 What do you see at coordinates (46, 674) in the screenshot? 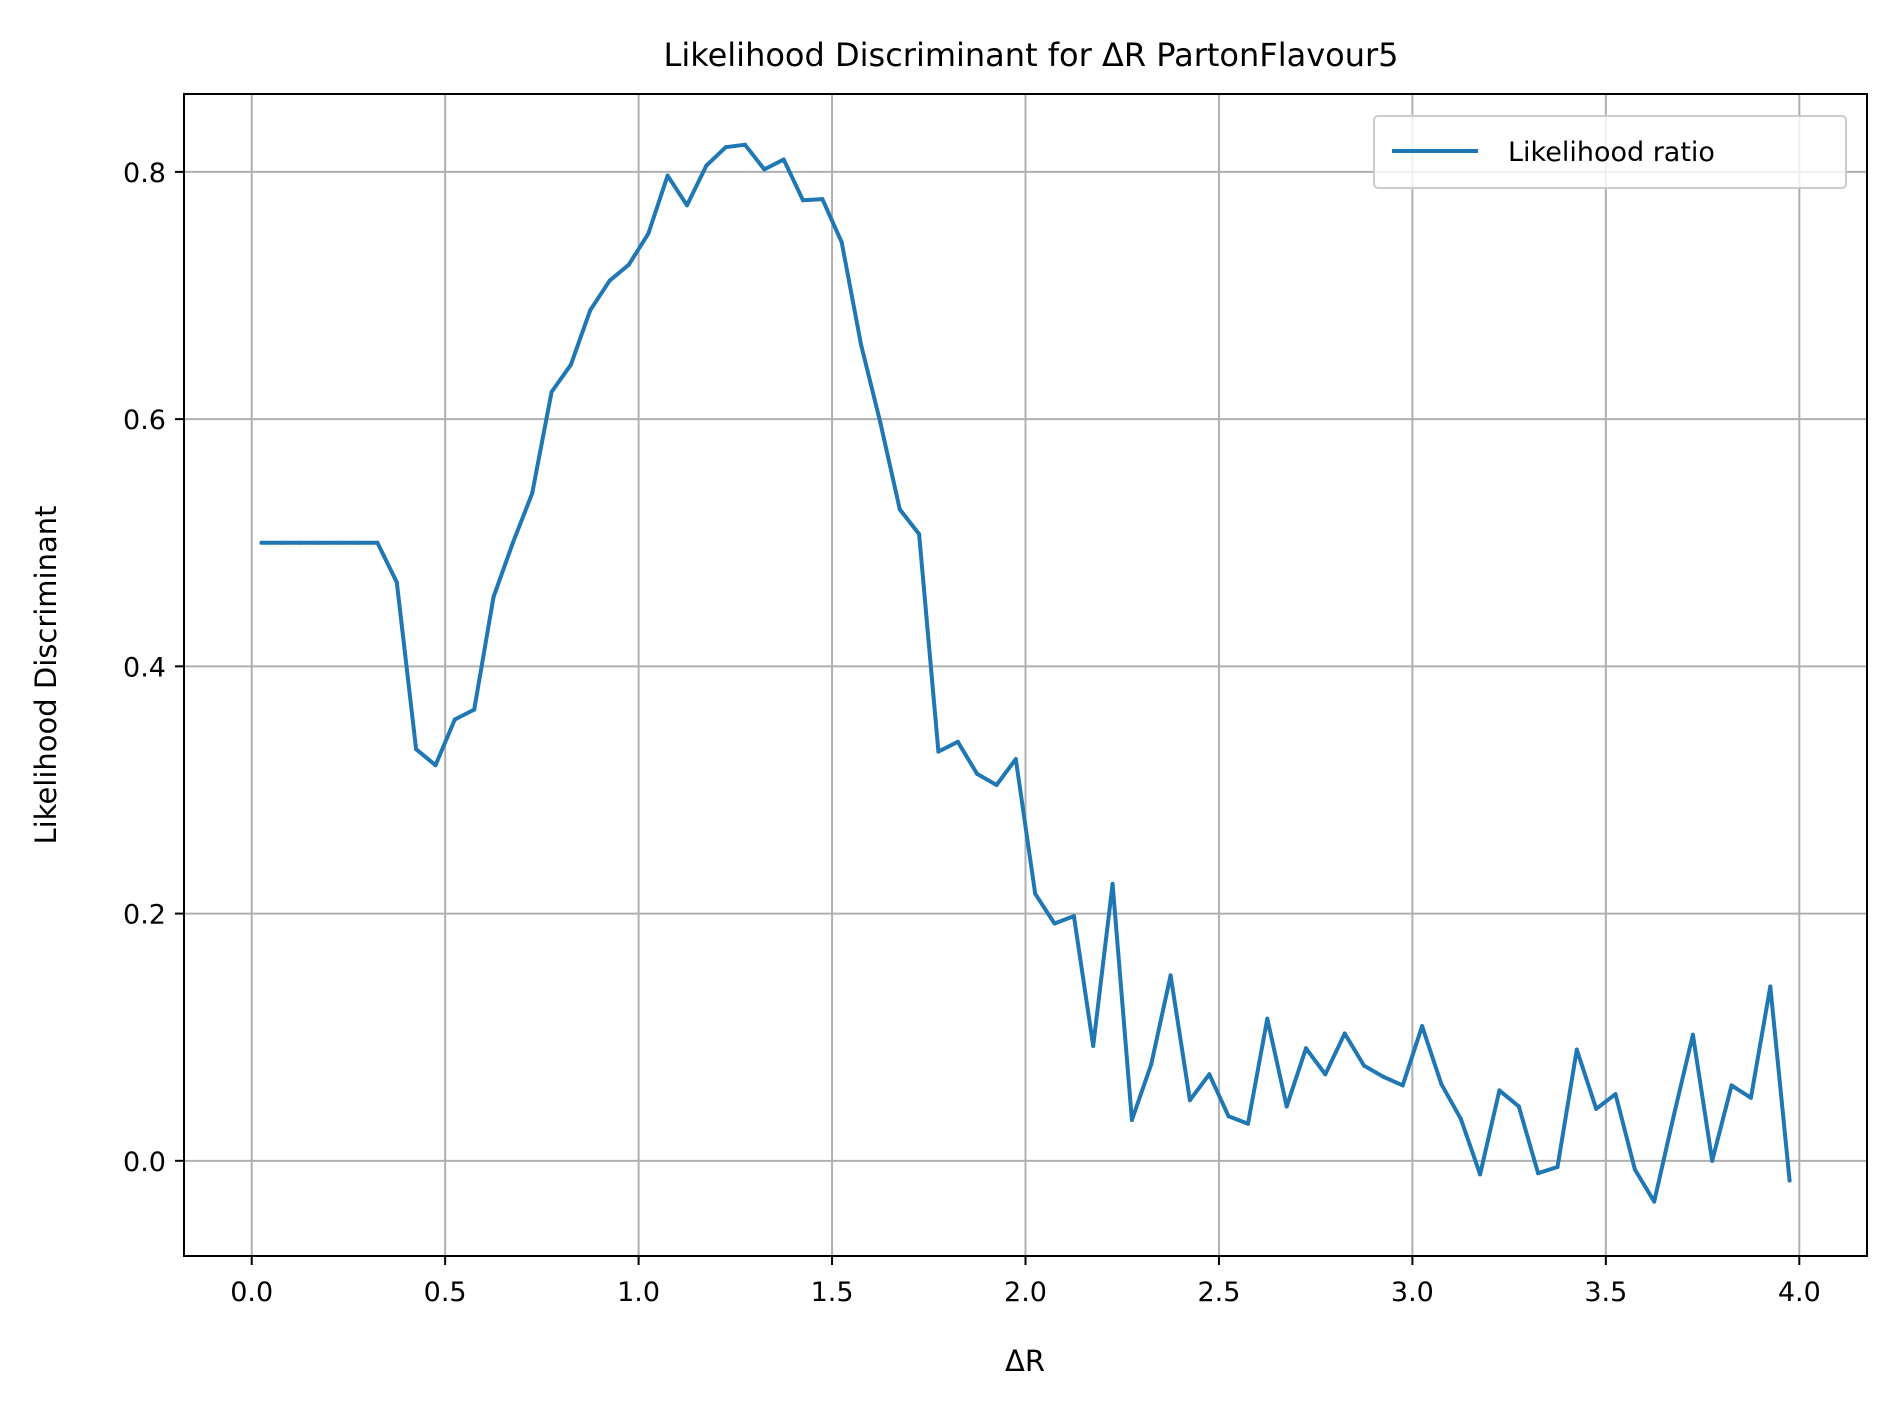
I see `y-axis-label: Likelihood Discriminant` at bounding box center [46, 674].